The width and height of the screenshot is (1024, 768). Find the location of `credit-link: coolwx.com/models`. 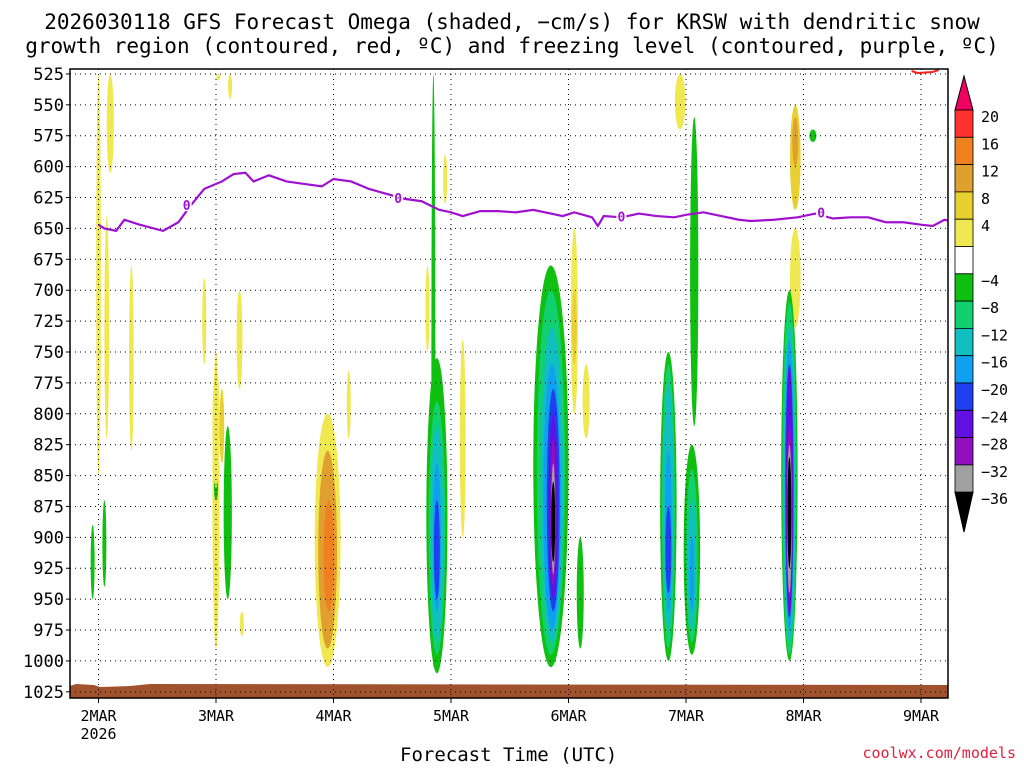

credit-link: coolwx.com/models is located at coordinates (939, 753).